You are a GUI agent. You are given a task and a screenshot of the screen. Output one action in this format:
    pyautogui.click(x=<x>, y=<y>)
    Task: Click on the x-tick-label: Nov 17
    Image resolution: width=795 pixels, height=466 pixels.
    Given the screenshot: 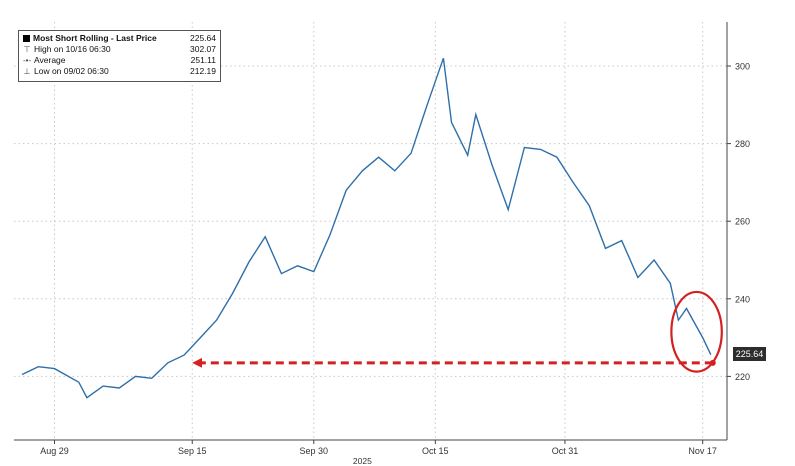 What is the action you would take?
    pyautogui.click(x=702, y=451)
    